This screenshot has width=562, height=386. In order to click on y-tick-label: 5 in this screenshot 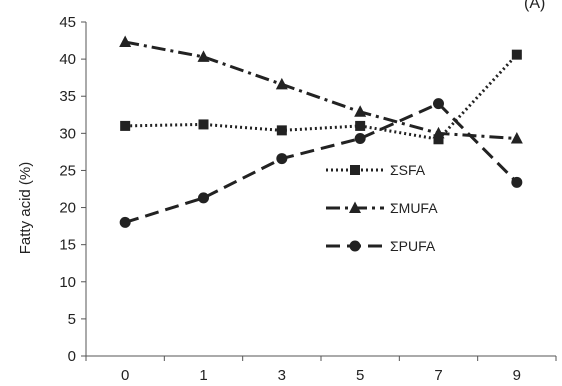, I will do `click(72, 319)`.